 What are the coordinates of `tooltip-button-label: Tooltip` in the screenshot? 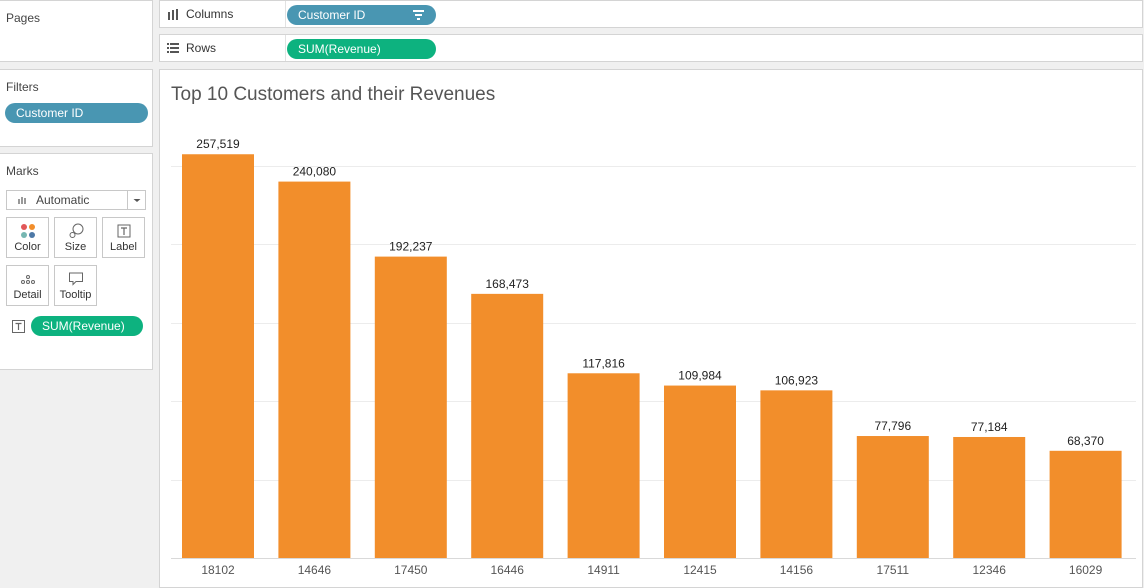 It's located at (75, 295).